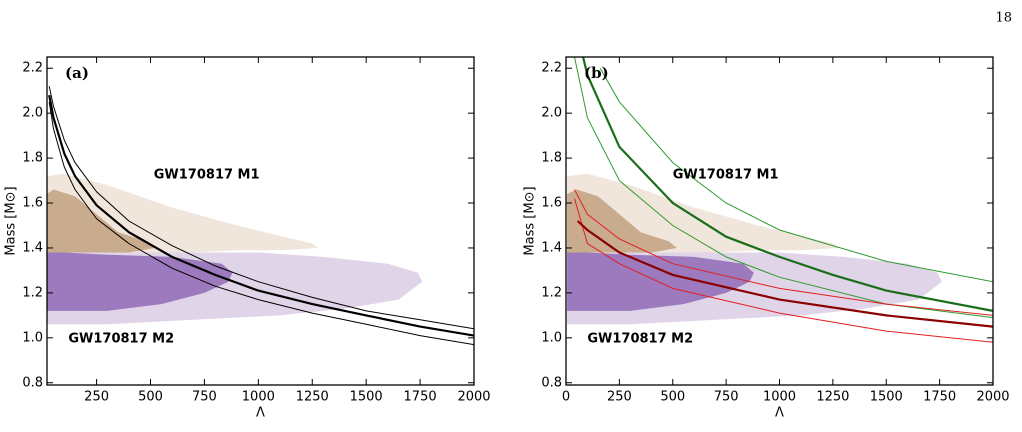  I want to click on page-number: 18, so click(1003, 18).